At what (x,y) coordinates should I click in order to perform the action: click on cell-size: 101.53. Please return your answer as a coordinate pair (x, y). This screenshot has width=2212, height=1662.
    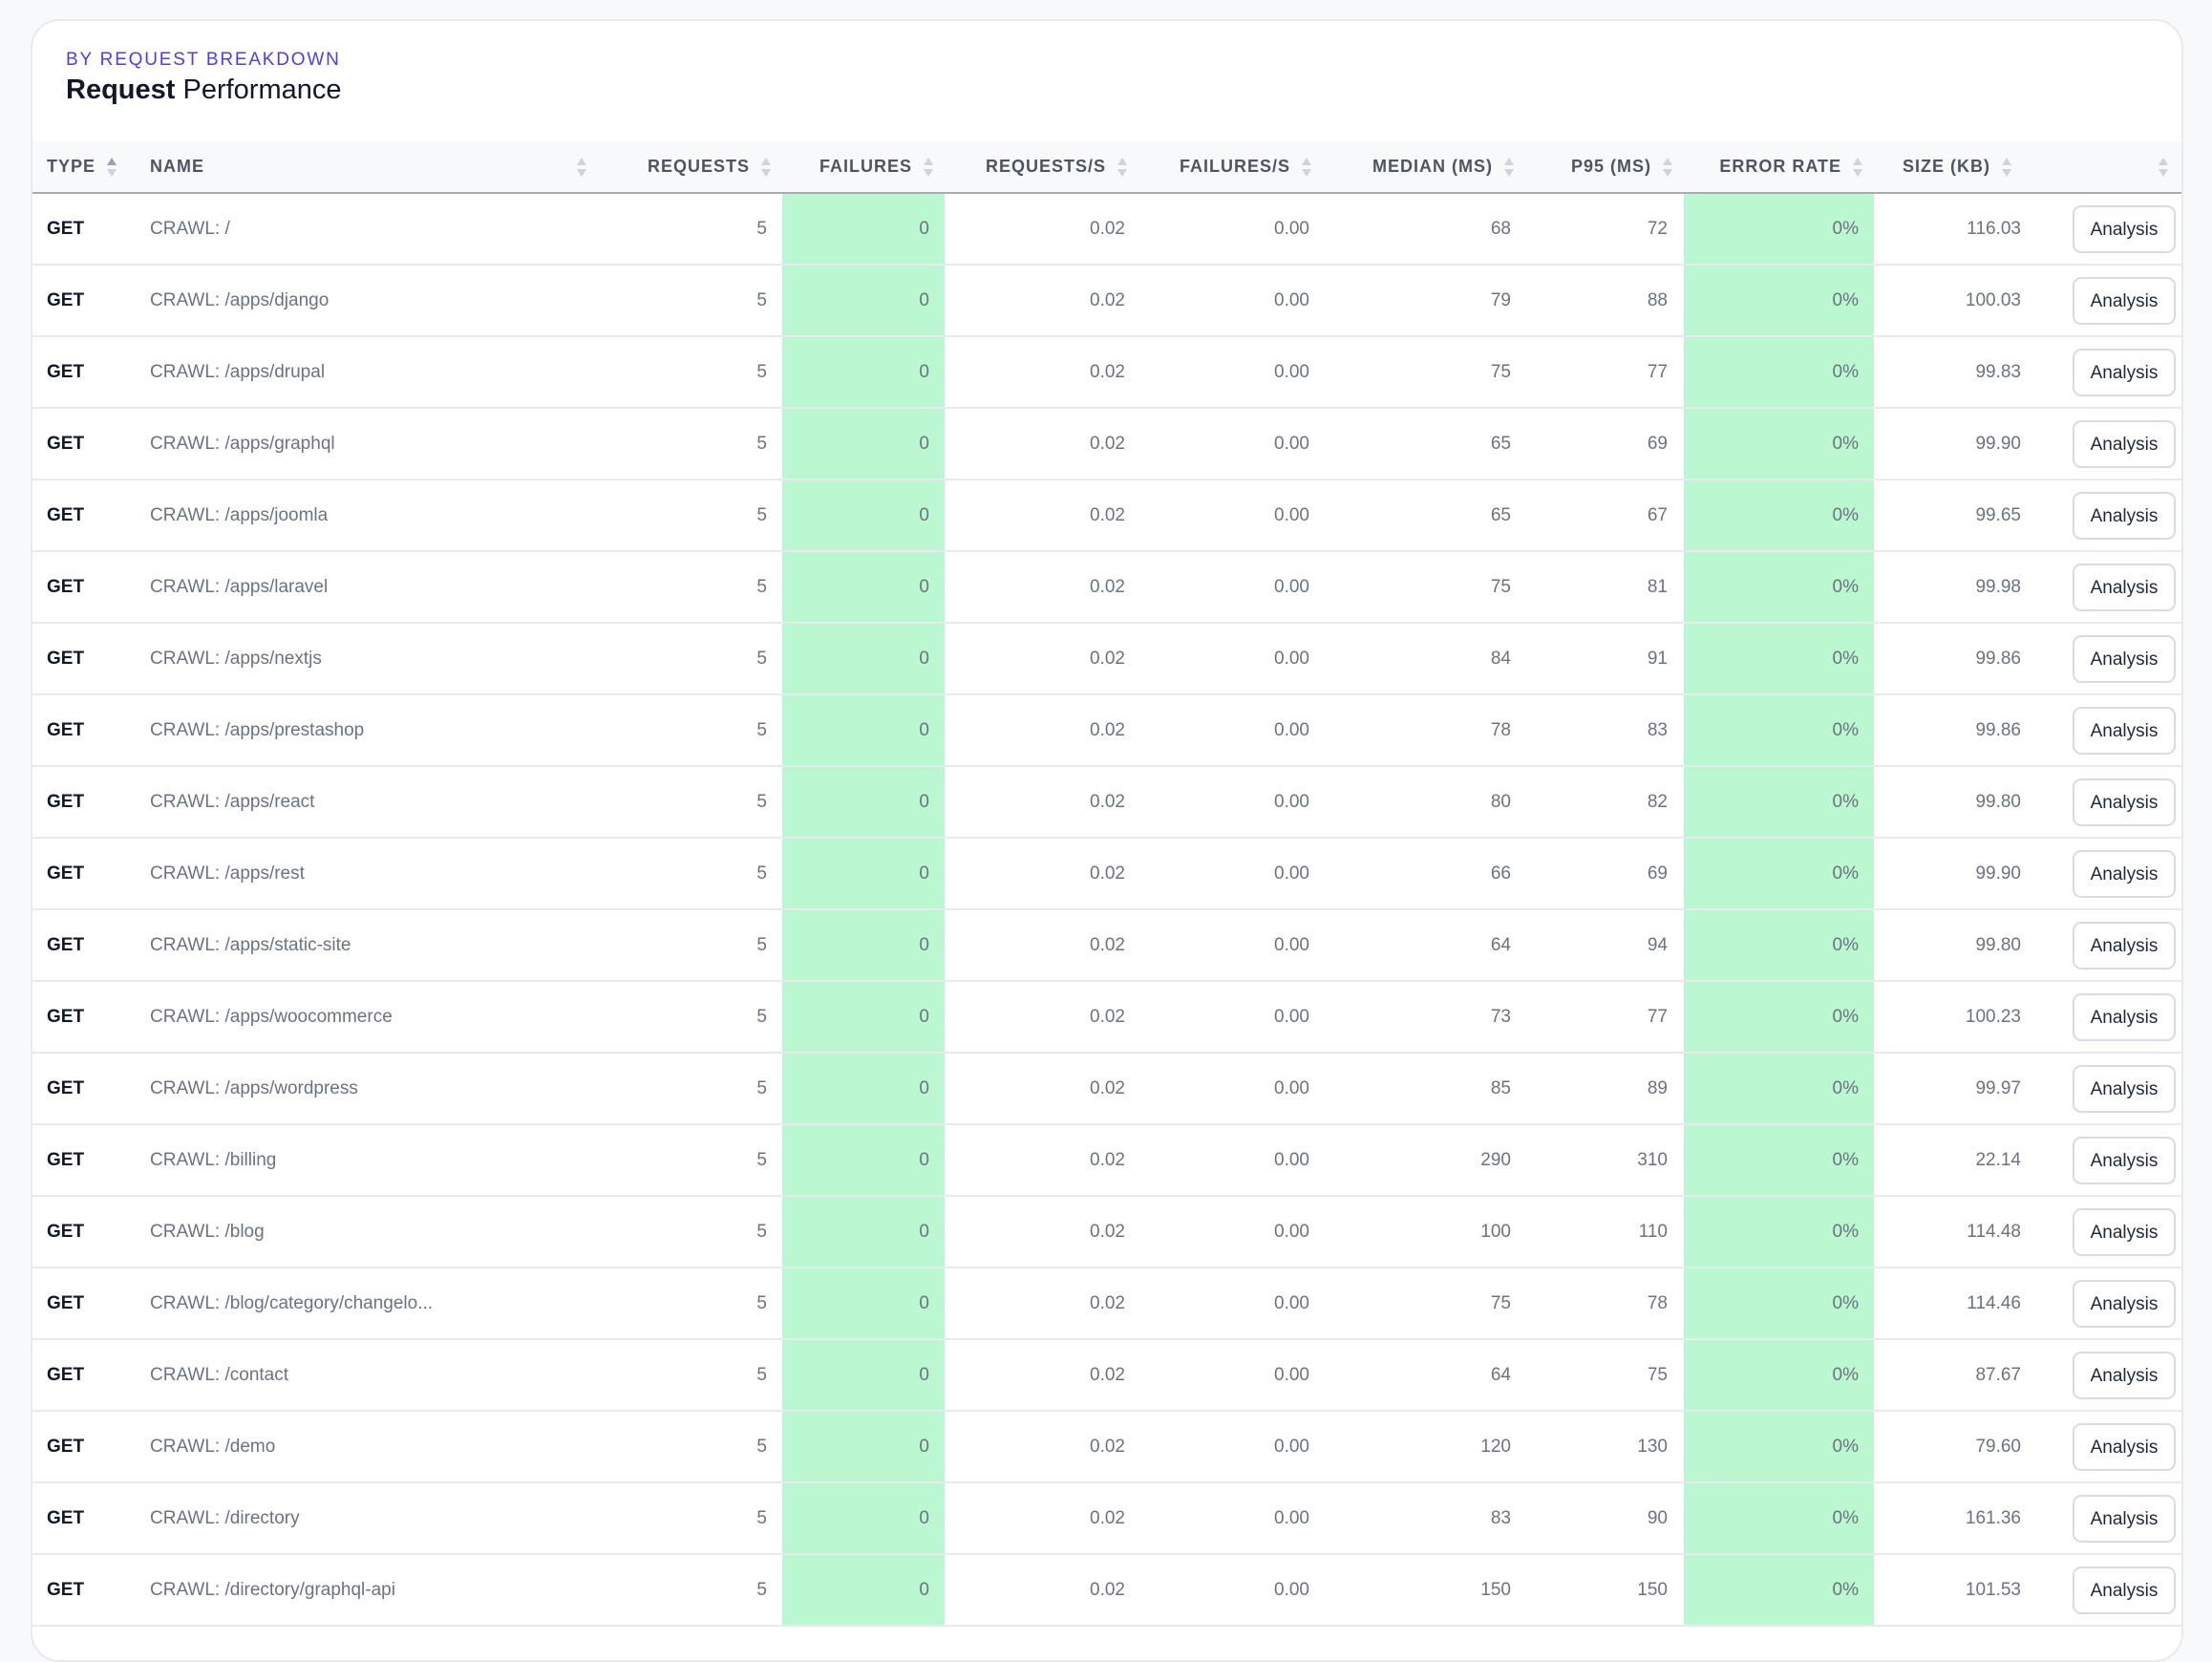
    Looking at the image, I should click on (1993, 1589).